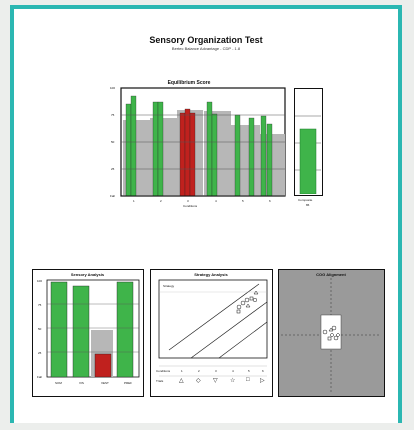 Image resolution: width=414 pixels, height=430 pixels. I want to click on strategy-marker-6: ▷, so click(262, 381).